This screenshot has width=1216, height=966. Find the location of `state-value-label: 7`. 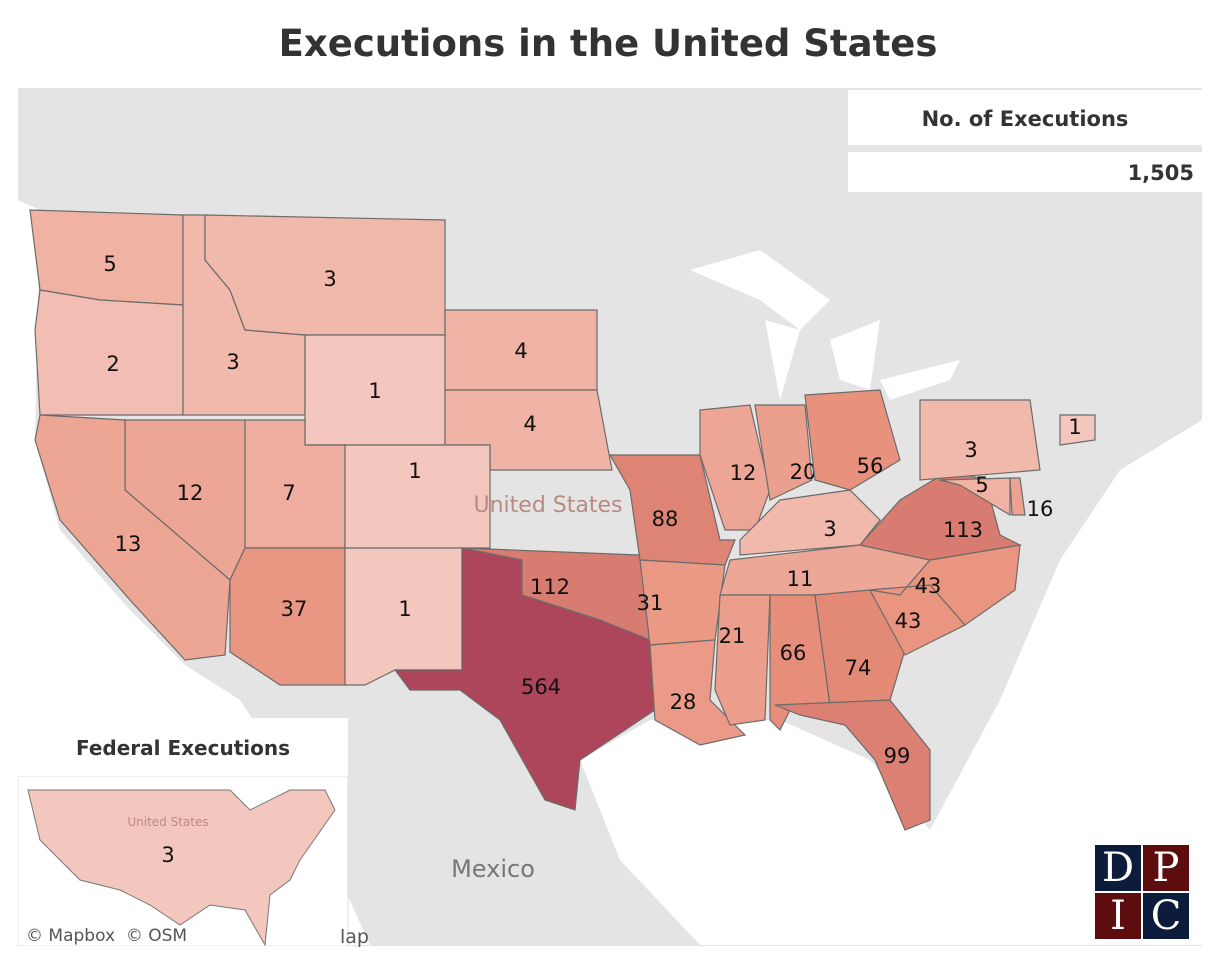

state-value-label: 7 is located at coordinates (288, 493).